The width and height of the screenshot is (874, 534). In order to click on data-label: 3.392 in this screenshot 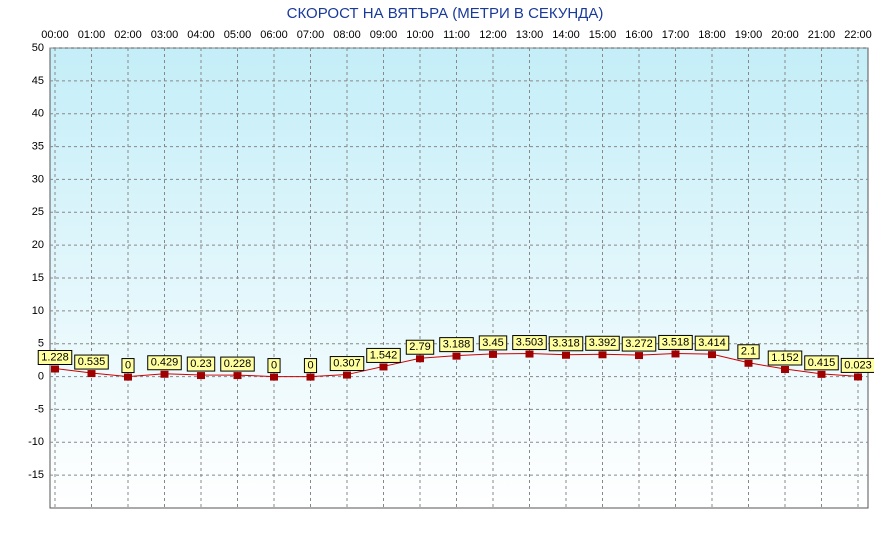, I will do `click(603, 343)`.